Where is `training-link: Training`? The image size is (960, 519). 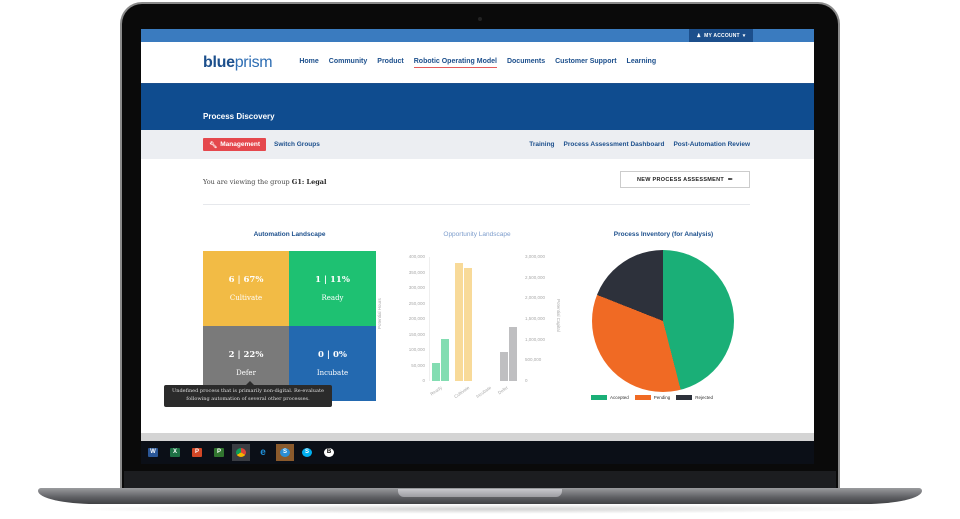
training-link: Training is located at coordinates (542, 144).